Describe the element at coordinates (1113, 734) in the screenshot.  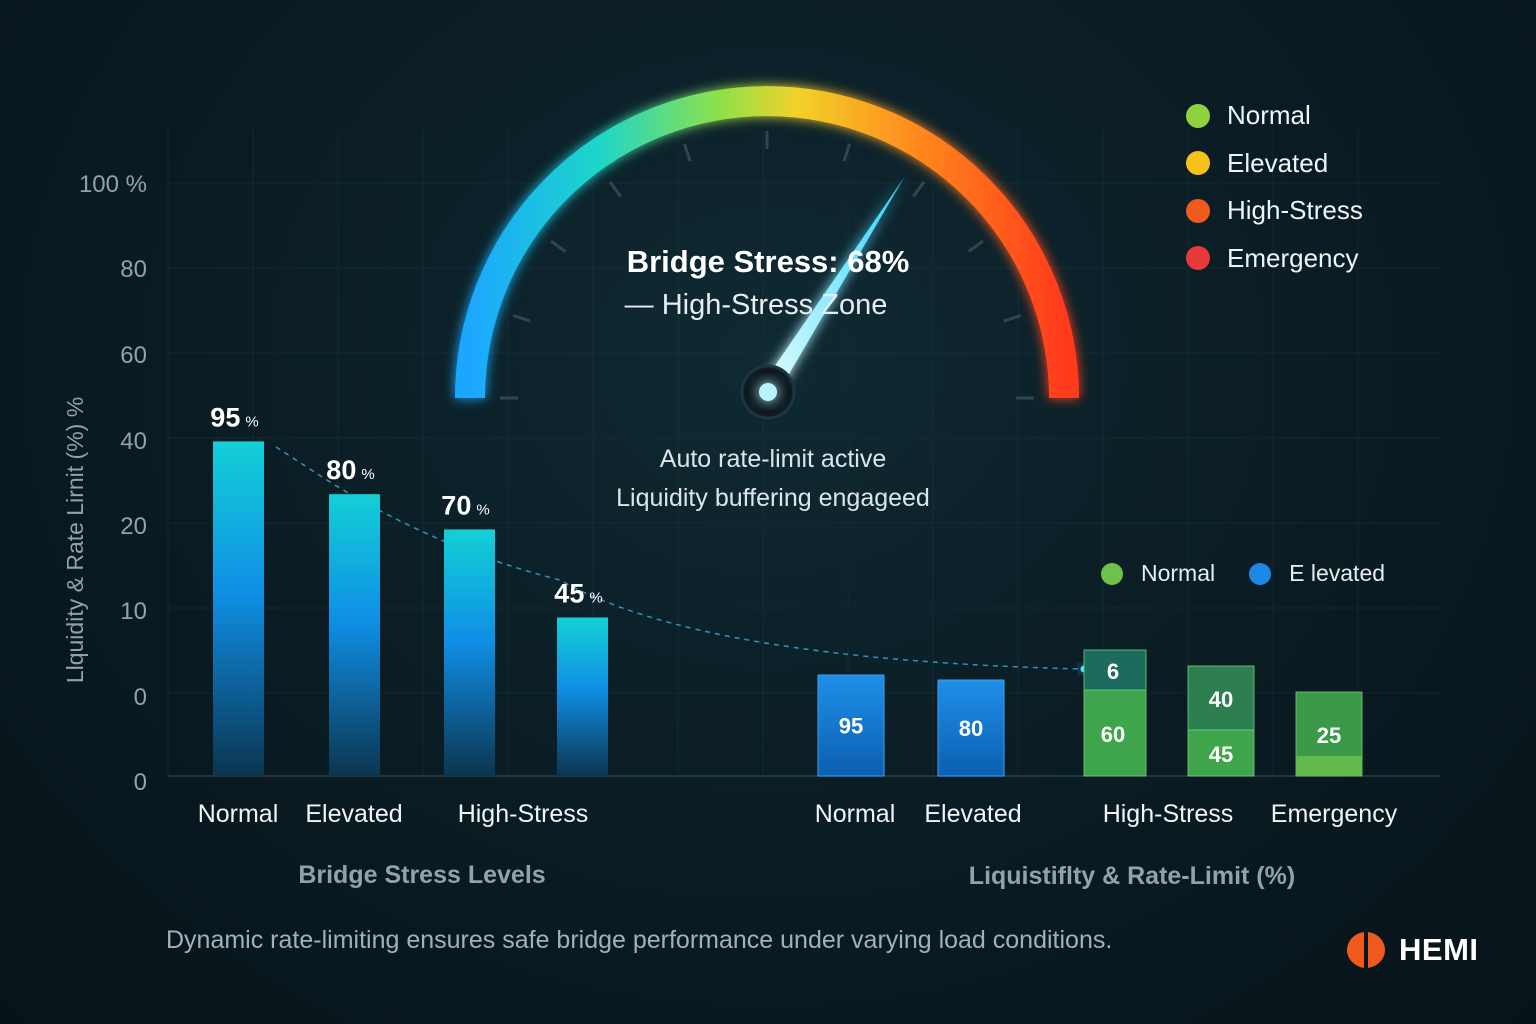
I see `bar-value-label: 60` at that location.